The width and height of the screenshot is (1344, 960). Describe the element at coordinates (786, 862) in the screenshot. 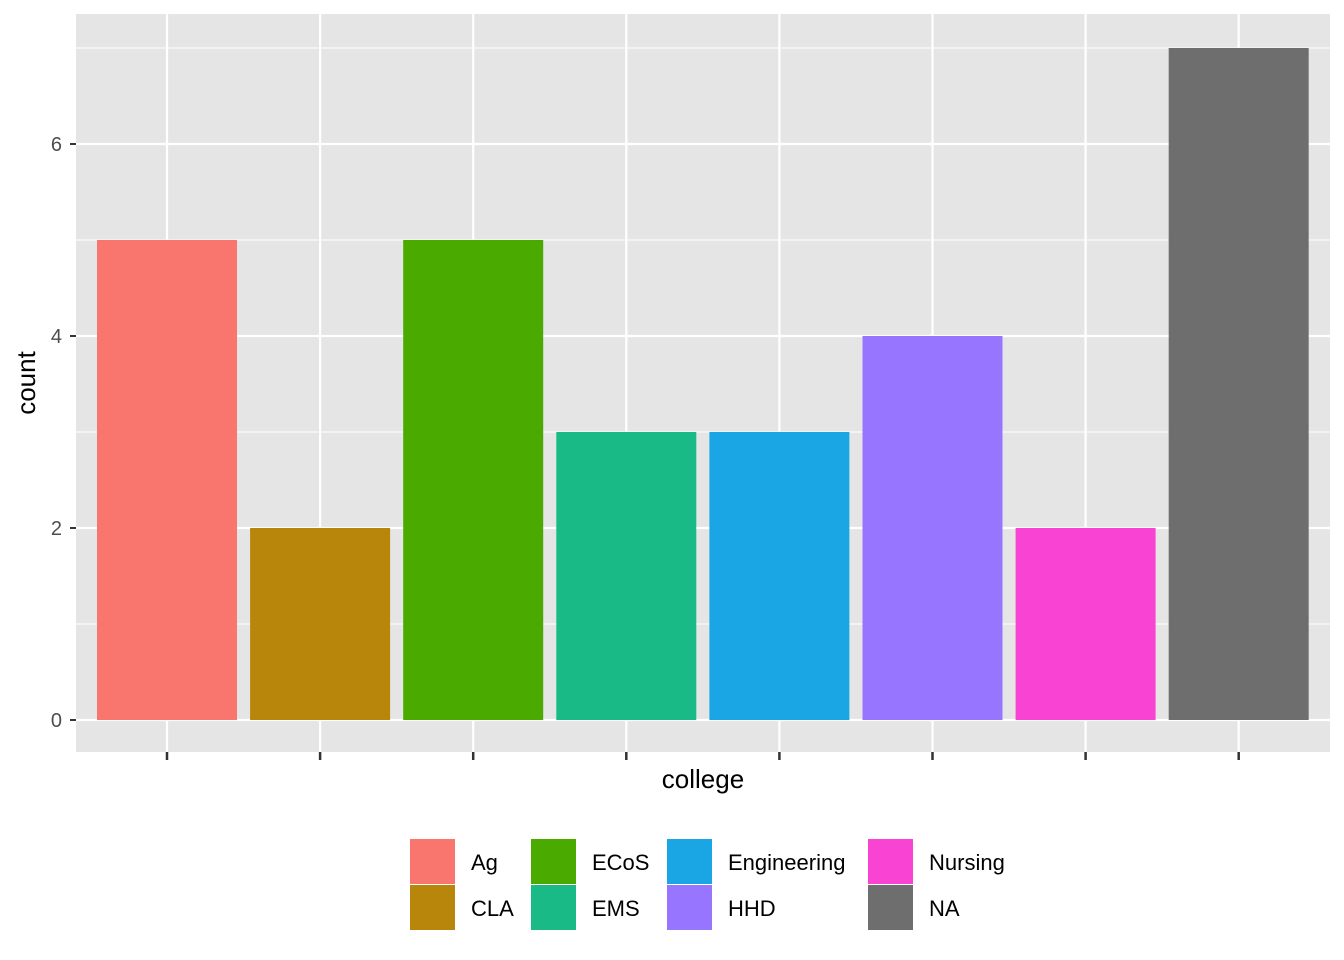

I see `legend-label-engineering: Engineering` at that location.